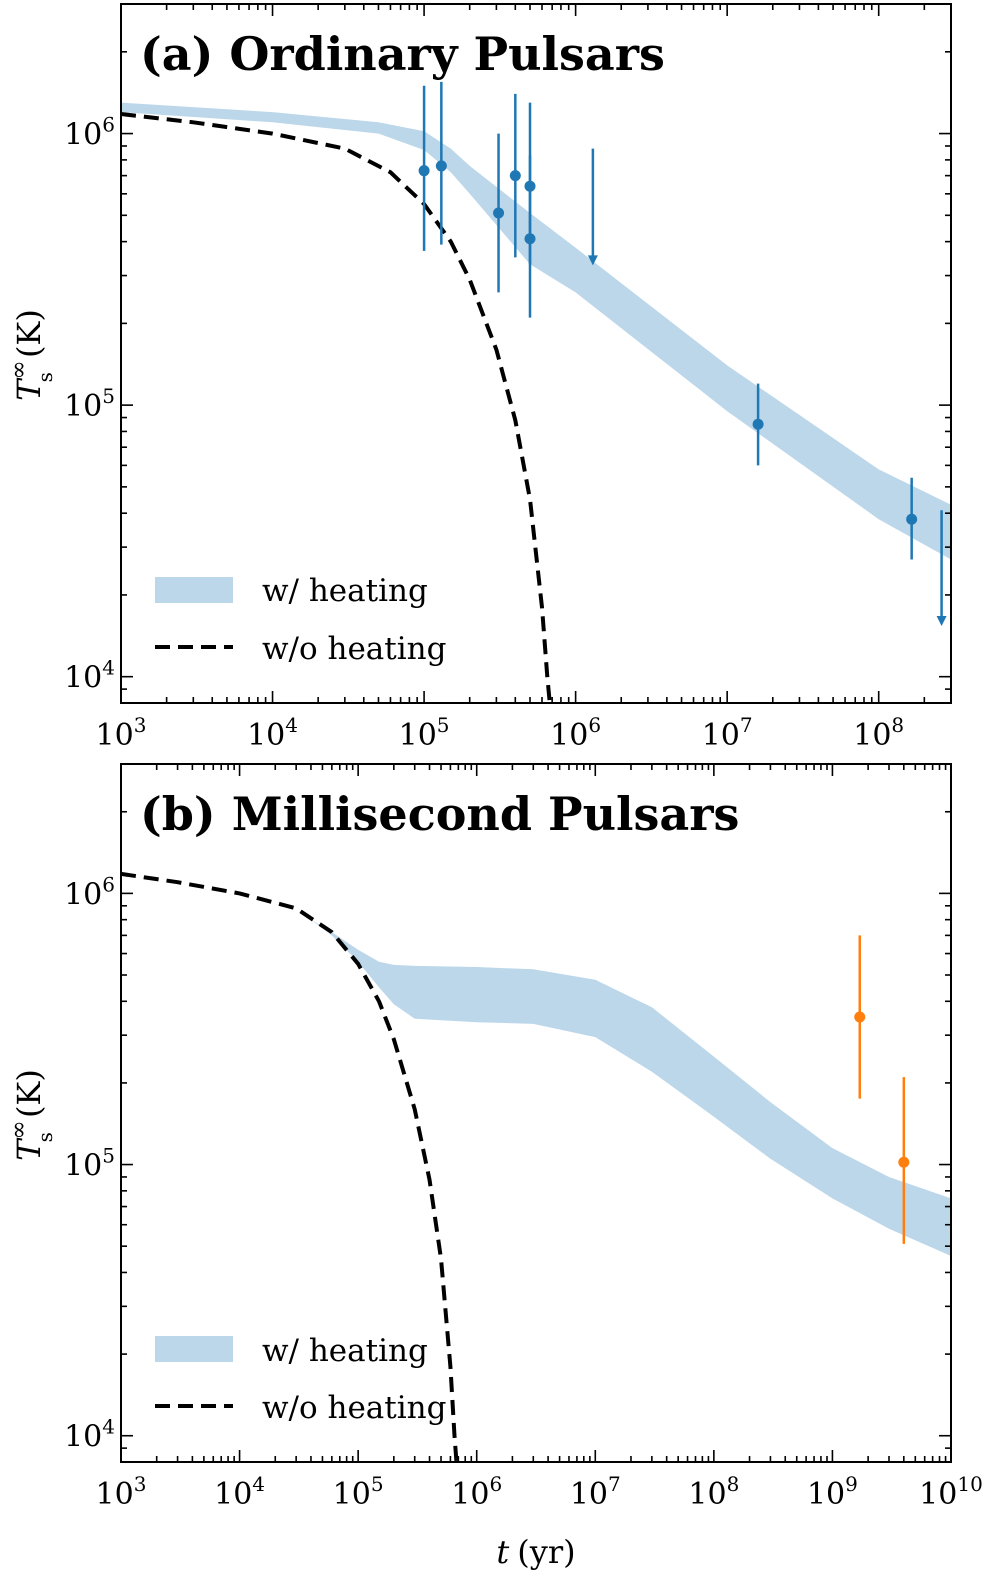 This screenshot has width=997, height=1579. What do you see at coordinates (832, 1492) in the screenshot?
I see `x-tick-label: 10⁹` at bounding box center [832, 1492].